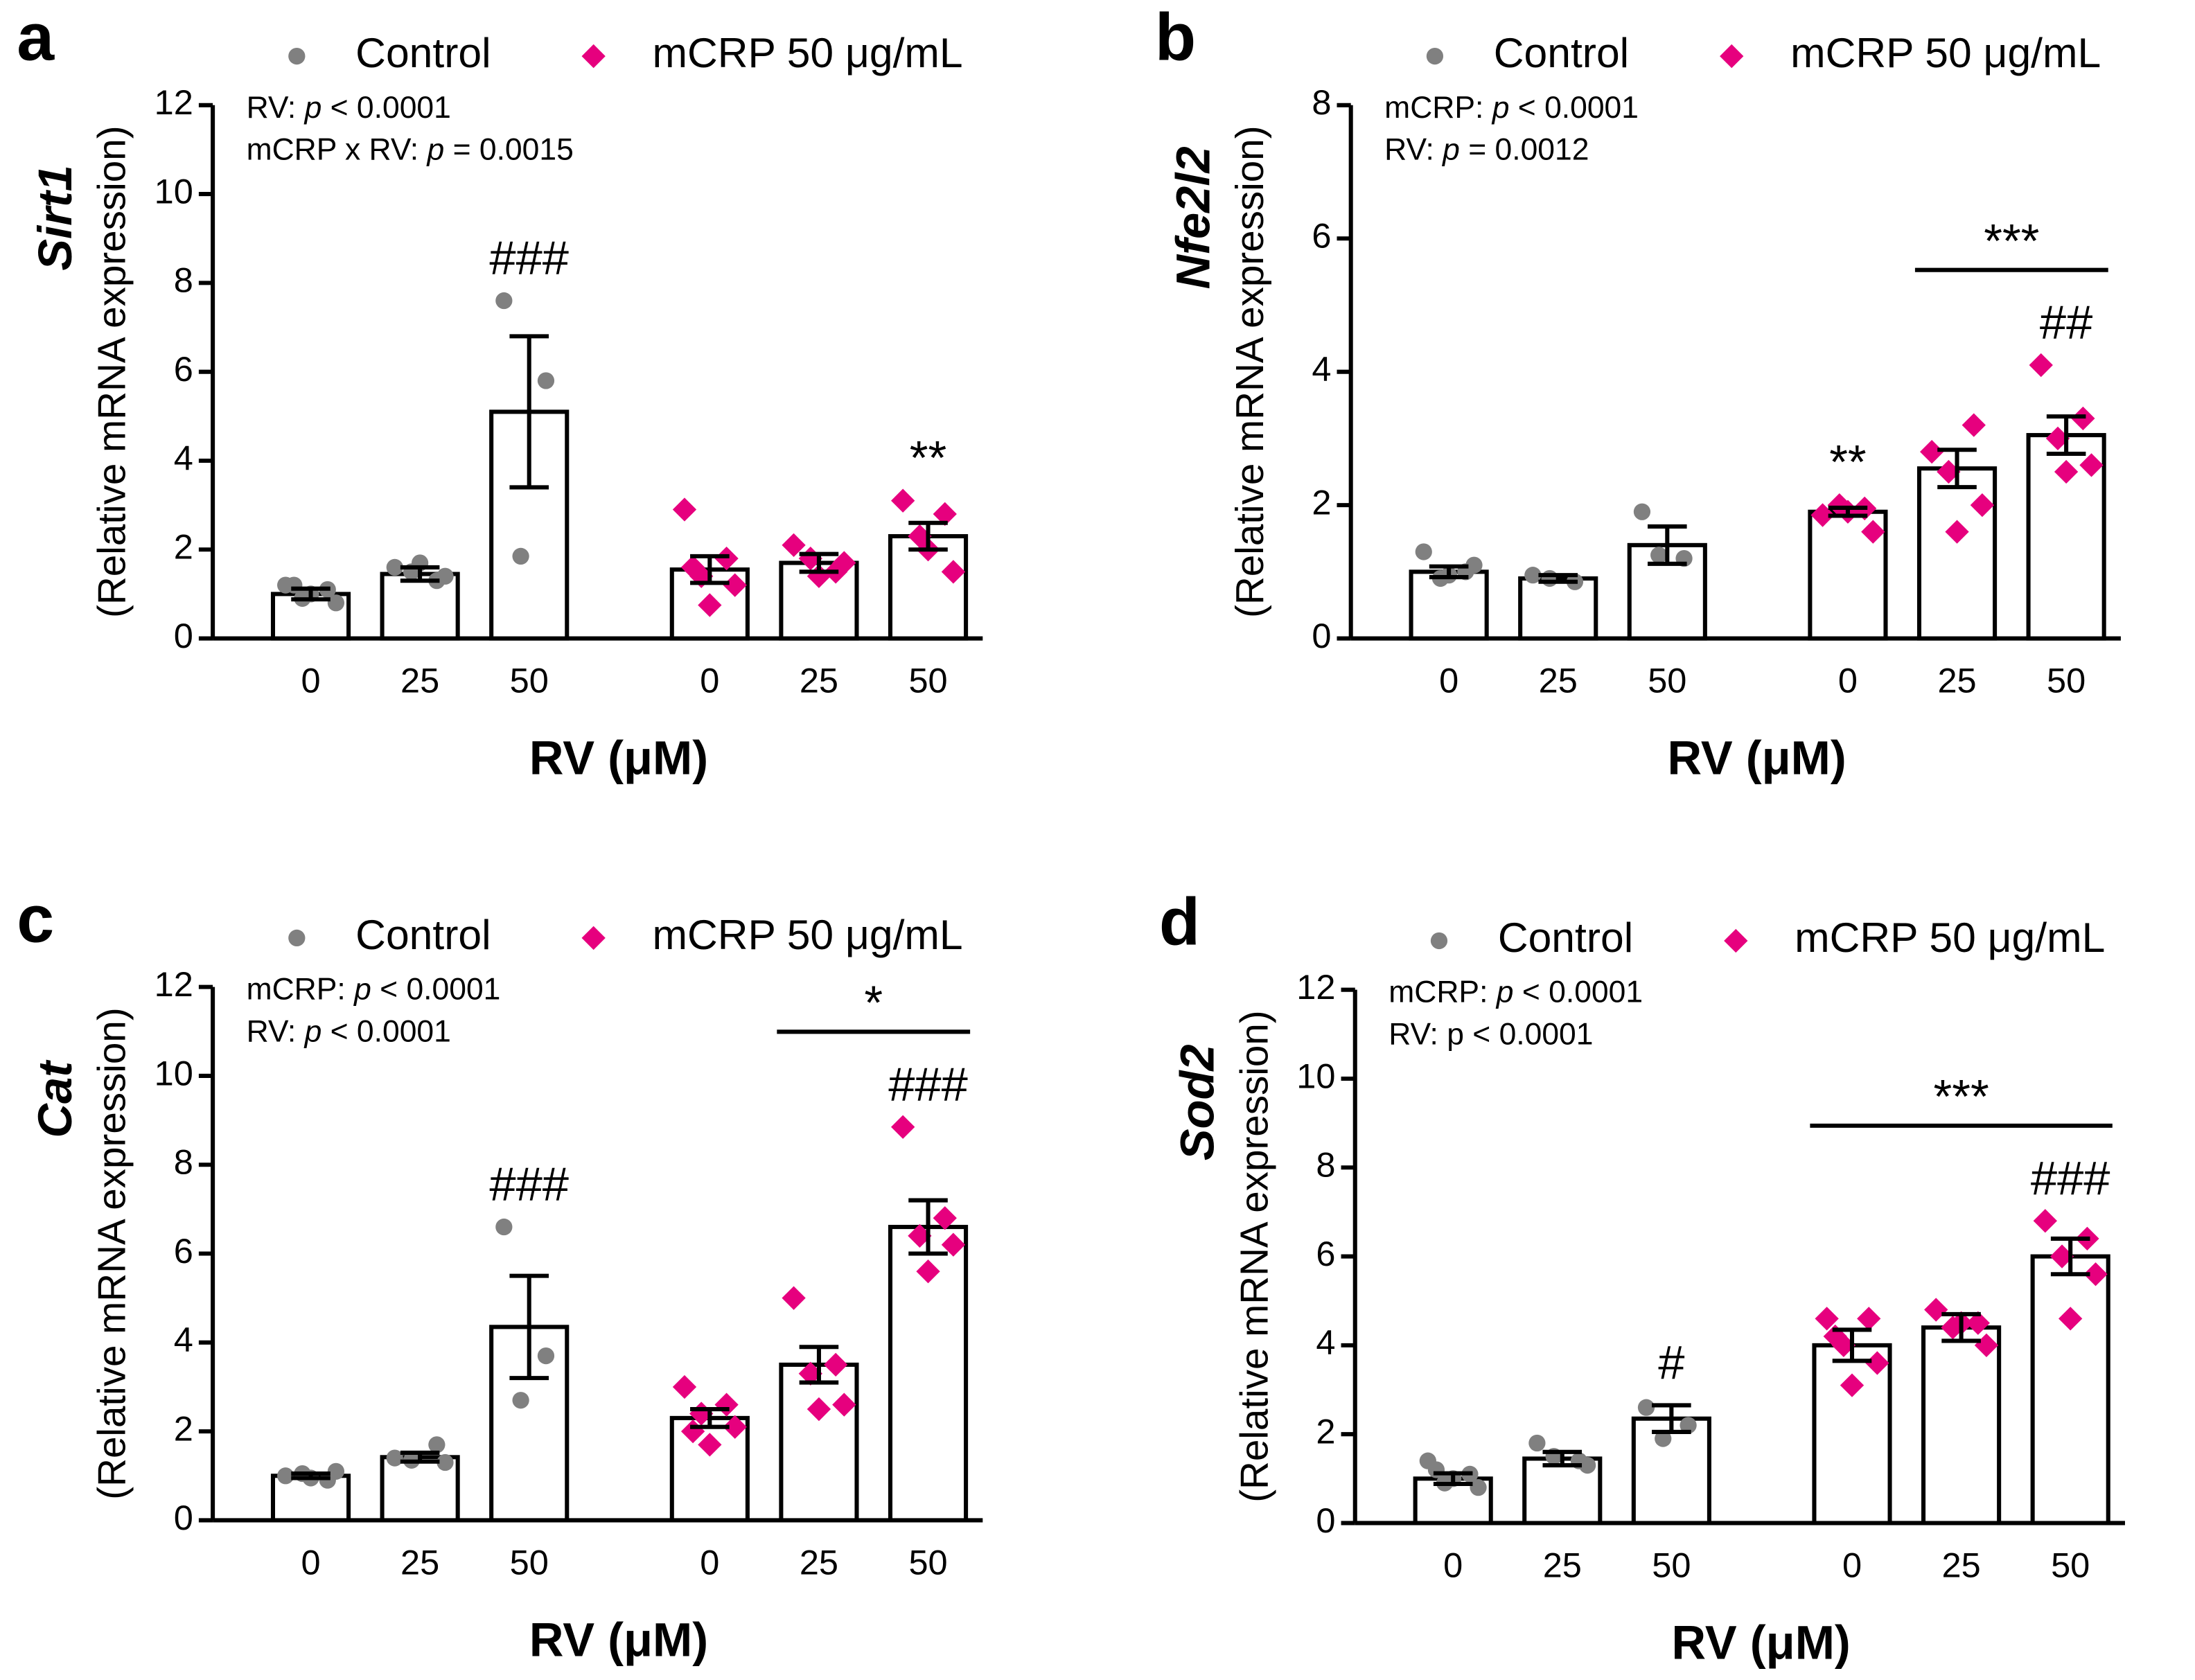  I want to click on stat-part: RV:, so click(276, 108).